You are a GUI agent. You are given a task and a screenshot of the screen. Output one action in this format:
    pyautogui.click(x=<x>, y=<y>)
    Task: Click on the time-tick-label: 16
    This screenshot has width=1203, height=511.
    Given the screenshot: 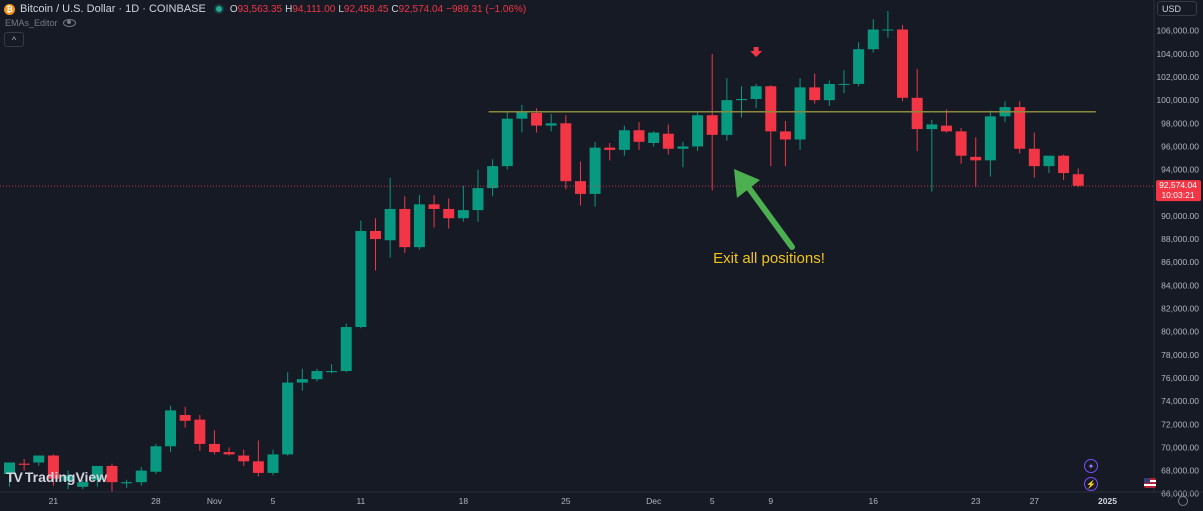 What is the action you would take?
    pyautogui.click(x=874, y=501)
    